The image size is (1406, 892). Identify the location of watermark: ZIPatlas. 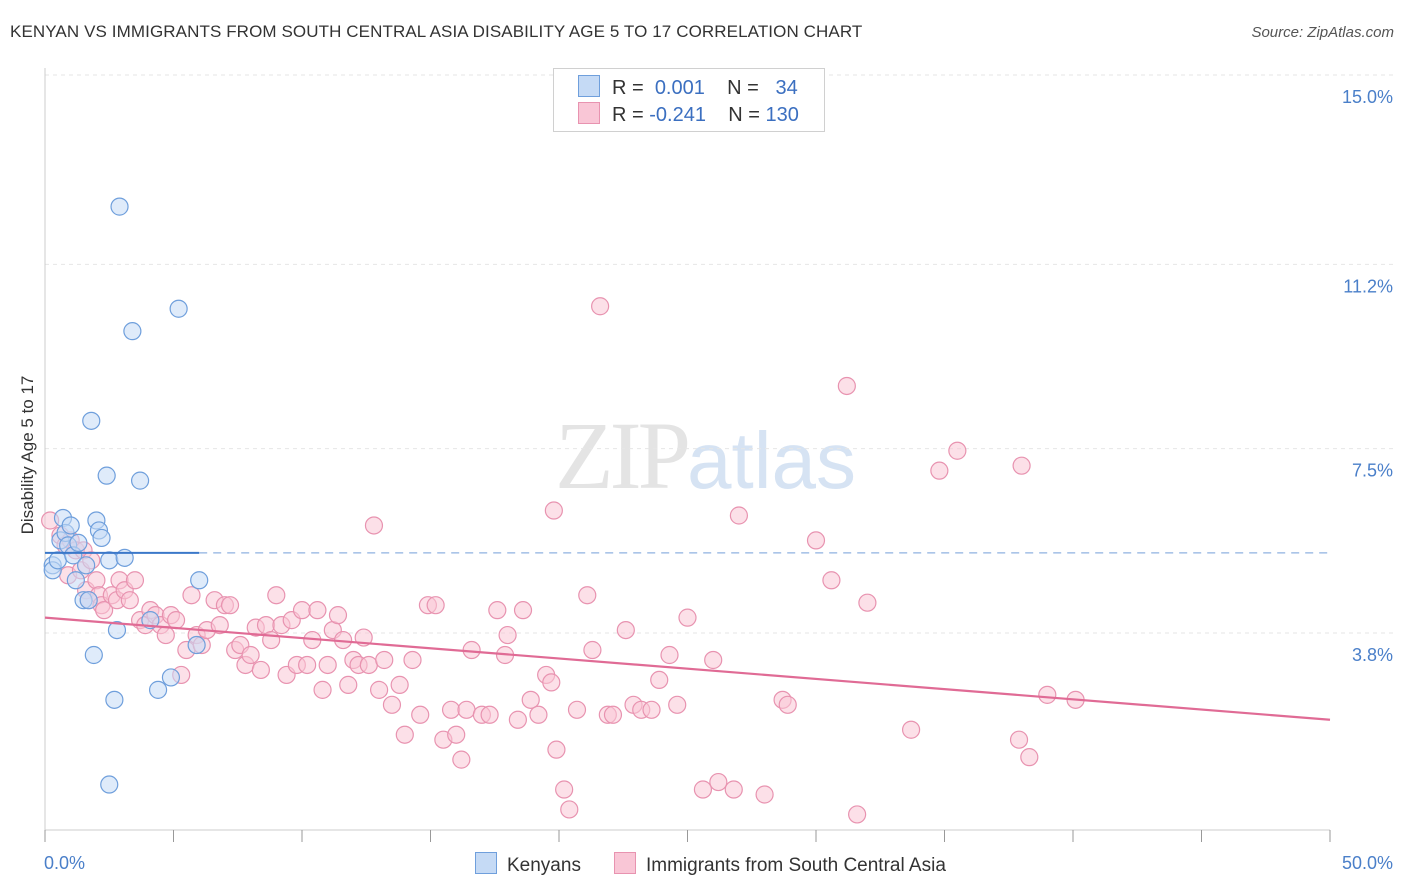
(705, 455).